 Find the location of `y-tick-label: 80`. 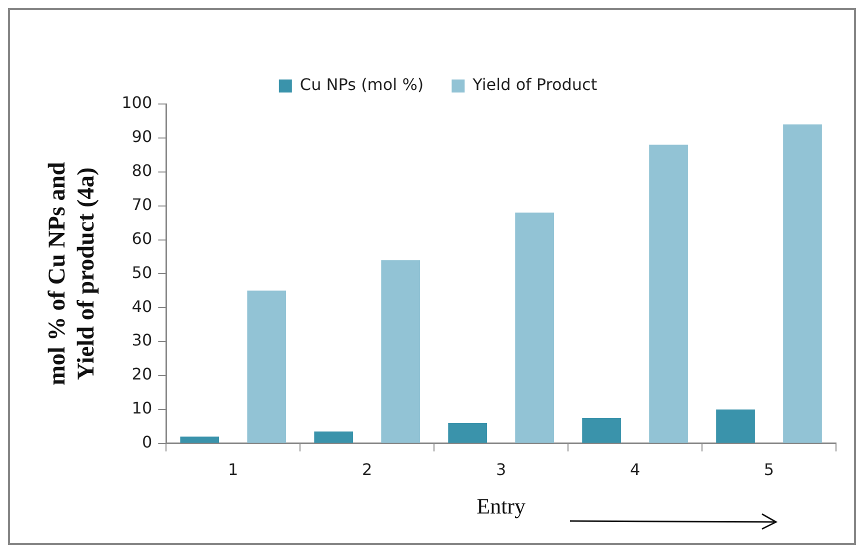

y-tick-label: 80 is located at coordinates (142, 170).